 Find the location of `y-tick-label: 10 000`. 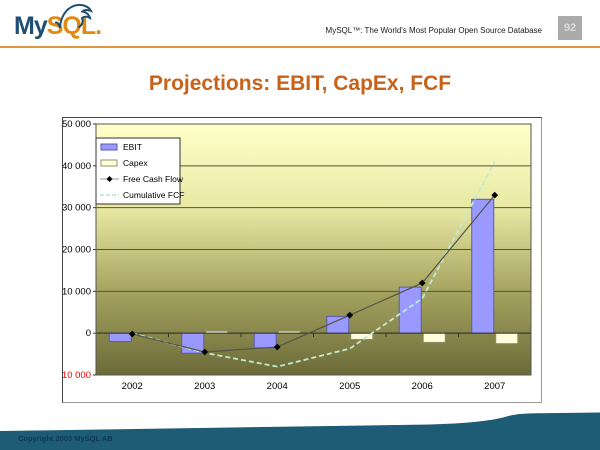

y-tick-label: 10 000 is located at coordinates (77, 291).